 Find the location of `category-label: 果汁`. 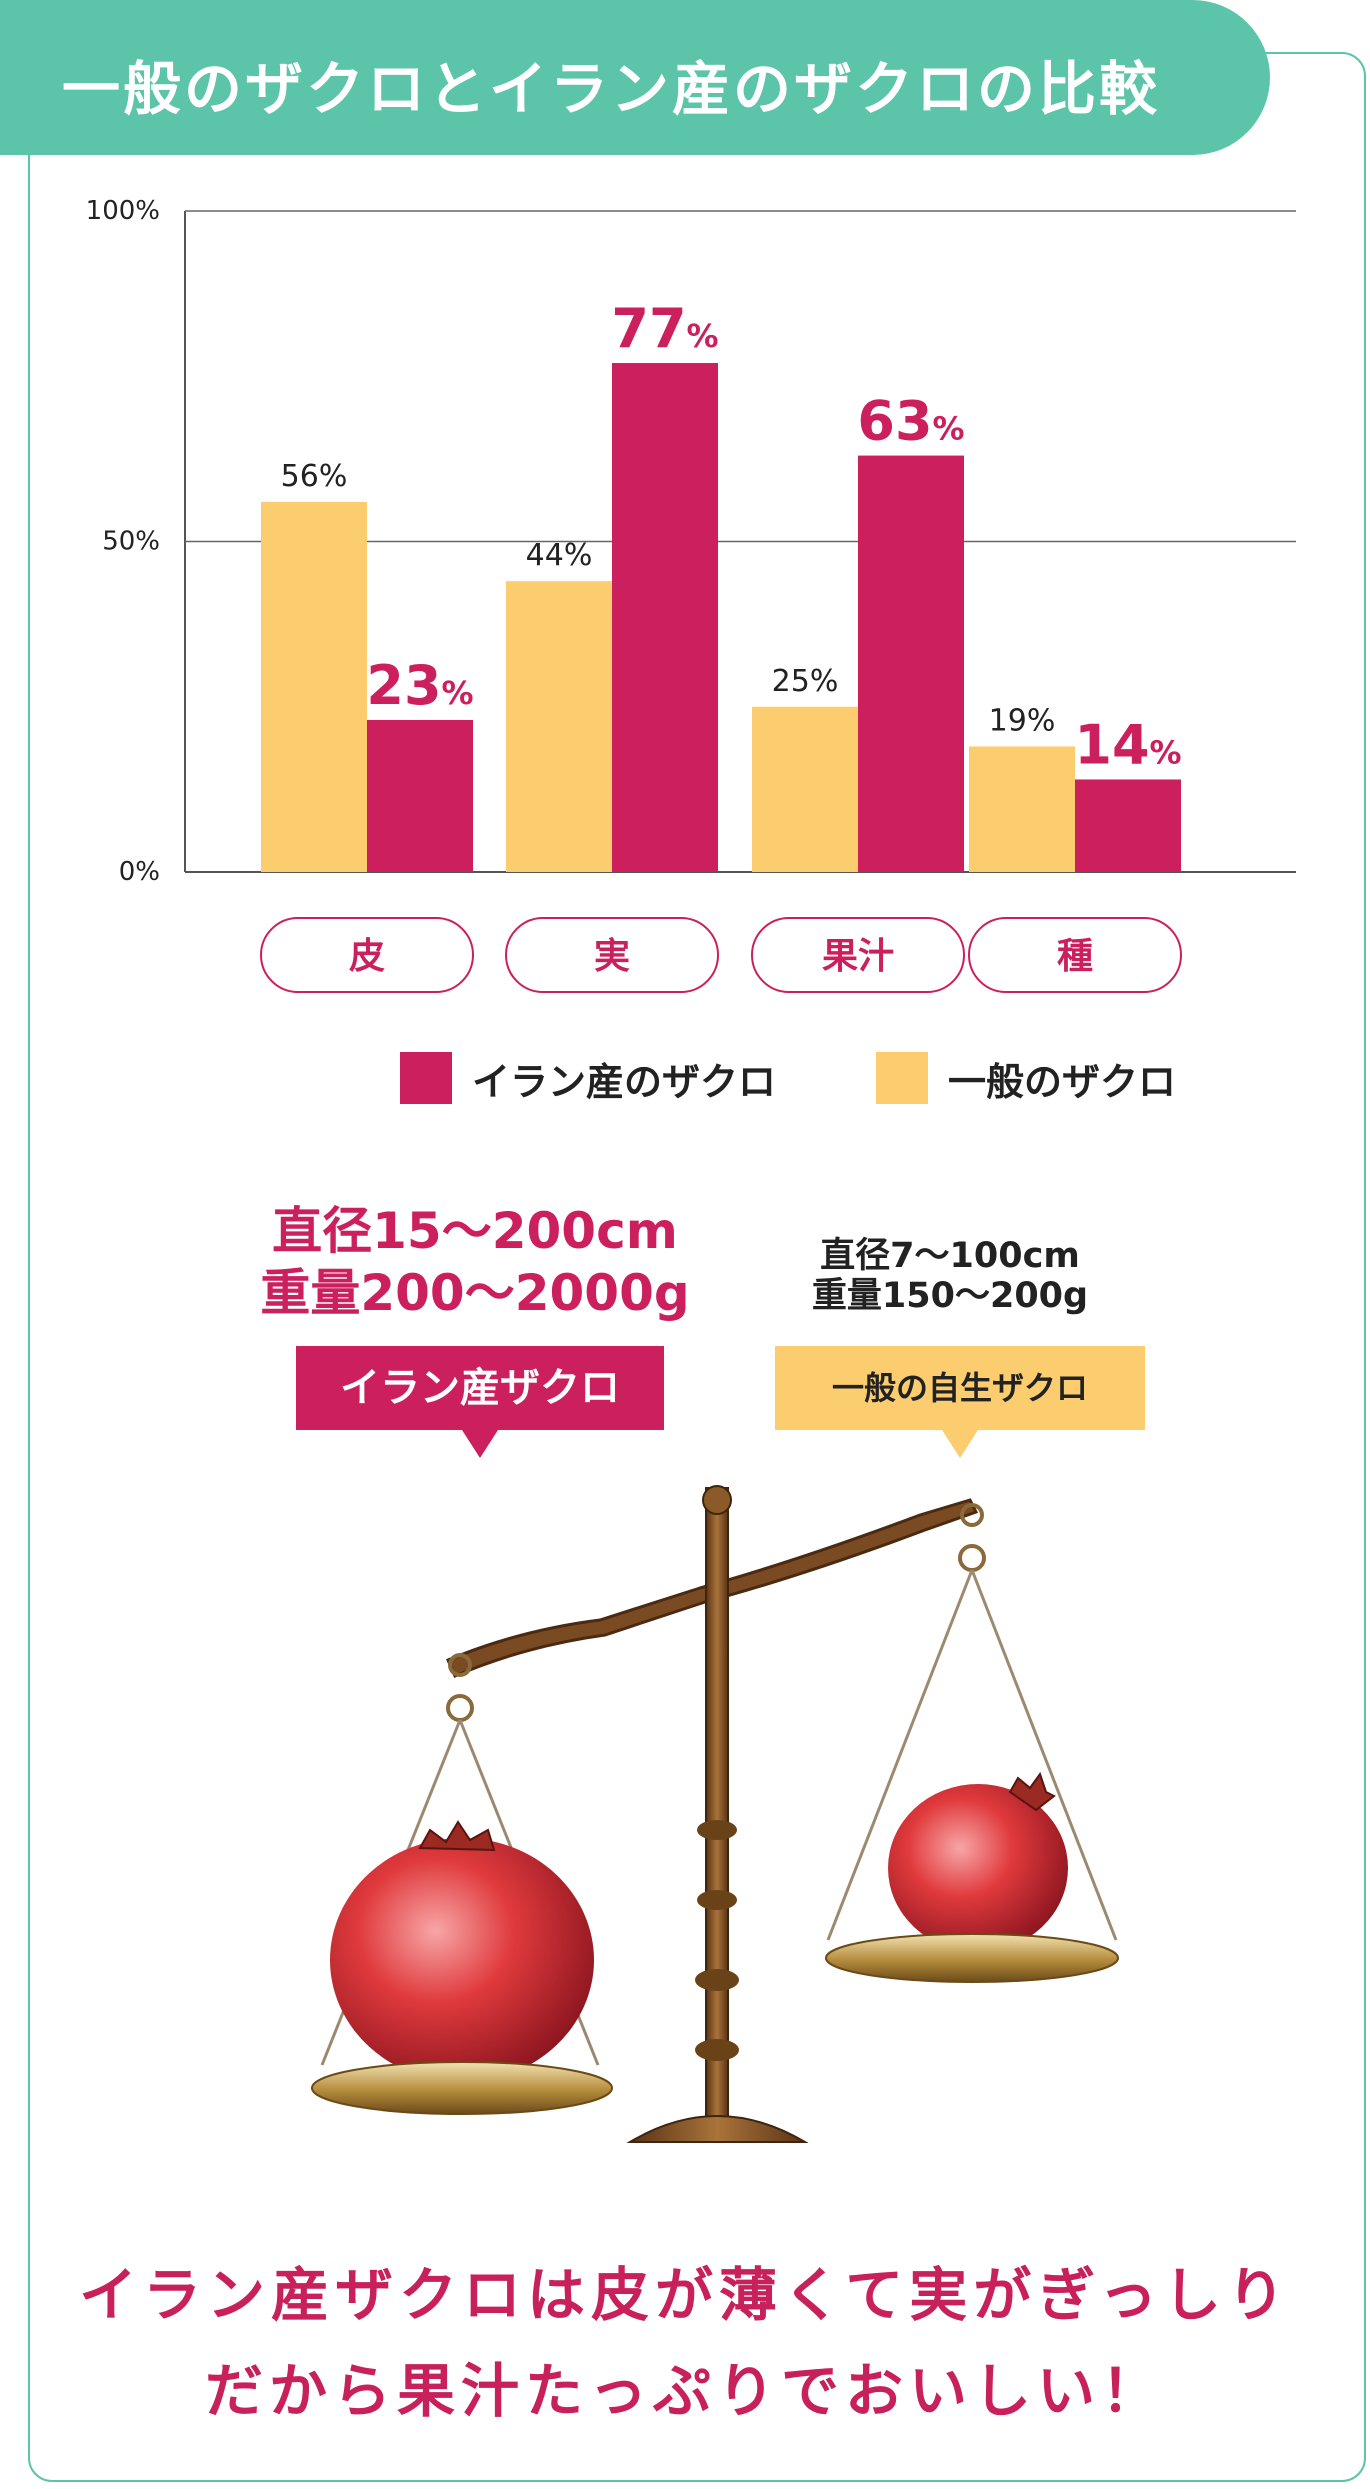

category-label: 果汁 is located at coordinates (858, 956).